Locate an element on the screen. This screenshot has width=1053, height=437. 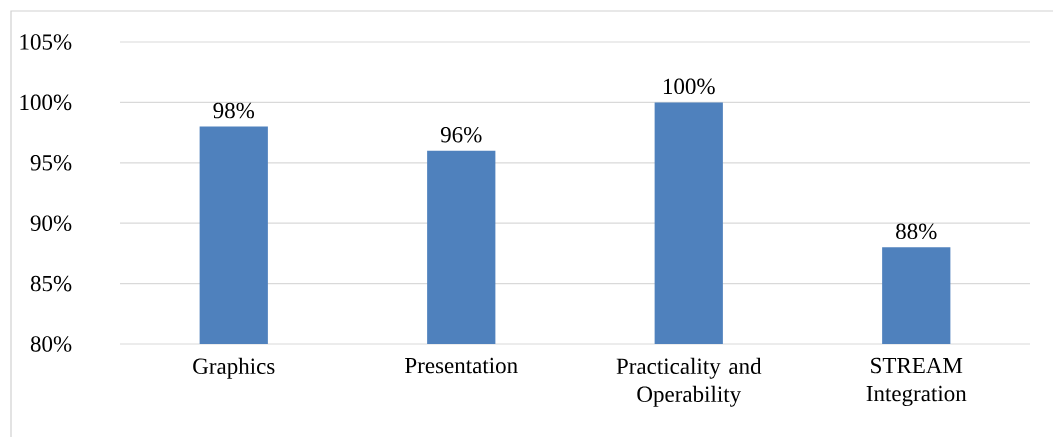
data-label: 96% is located at coordinates (461, 134).